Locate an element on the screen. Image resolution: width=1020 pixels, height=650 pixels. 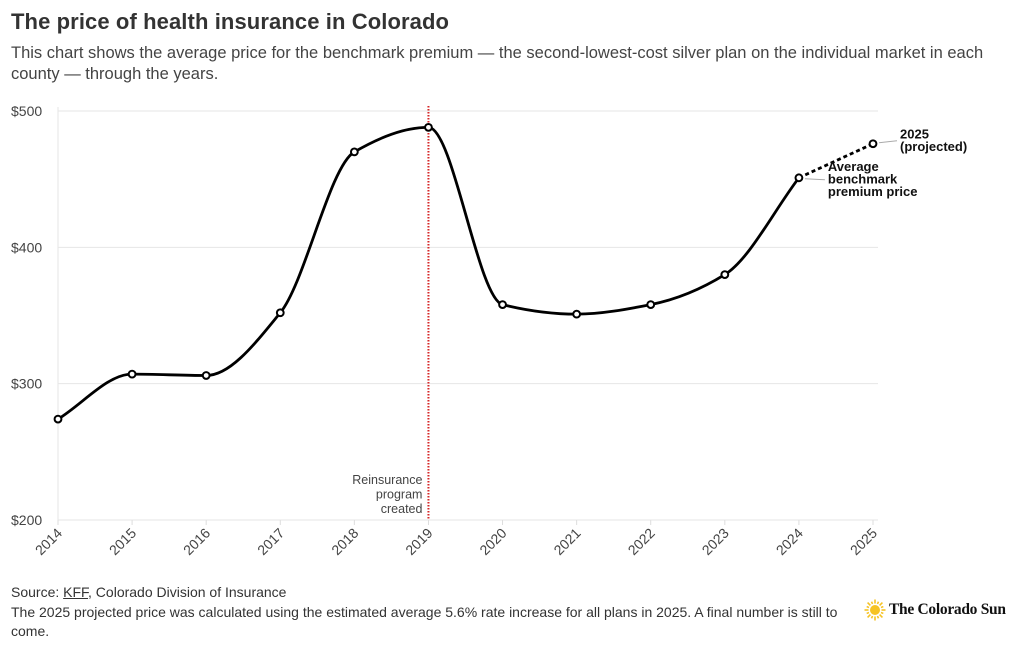
data-point-2023 is located at coordinates (725, 275).